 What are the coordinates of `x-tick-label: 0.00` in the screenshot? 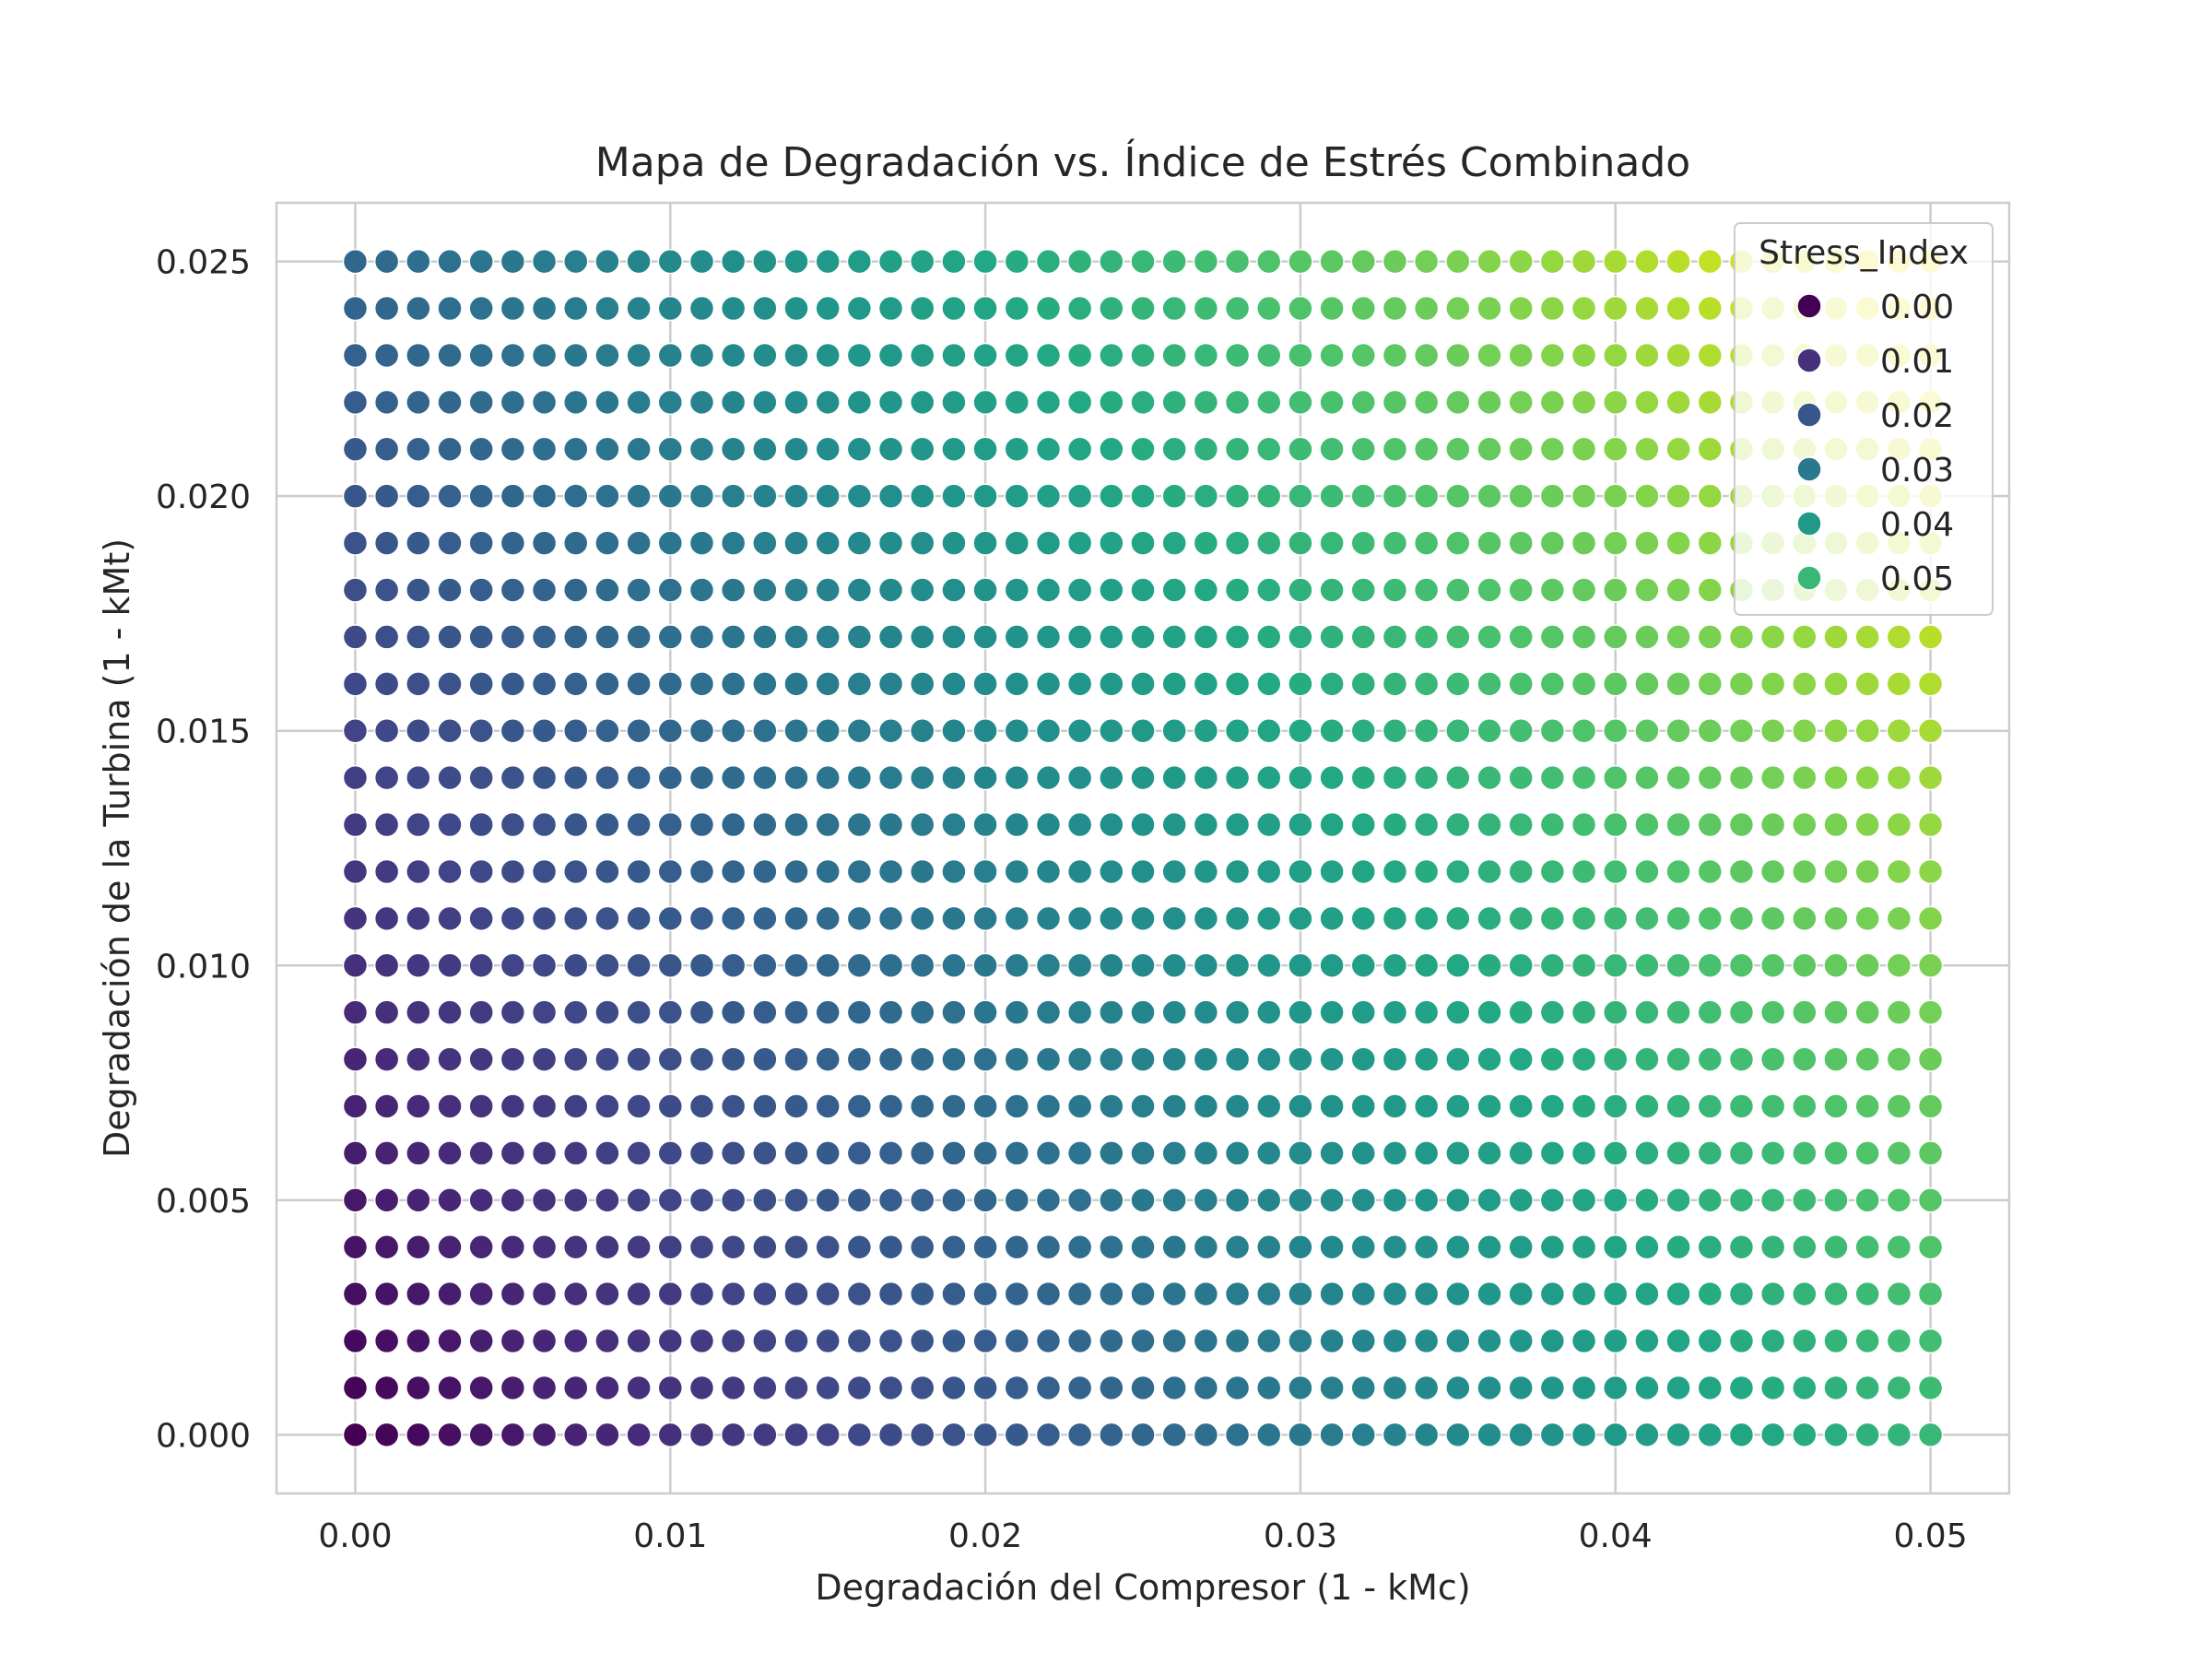 It's located at (355, 1536).